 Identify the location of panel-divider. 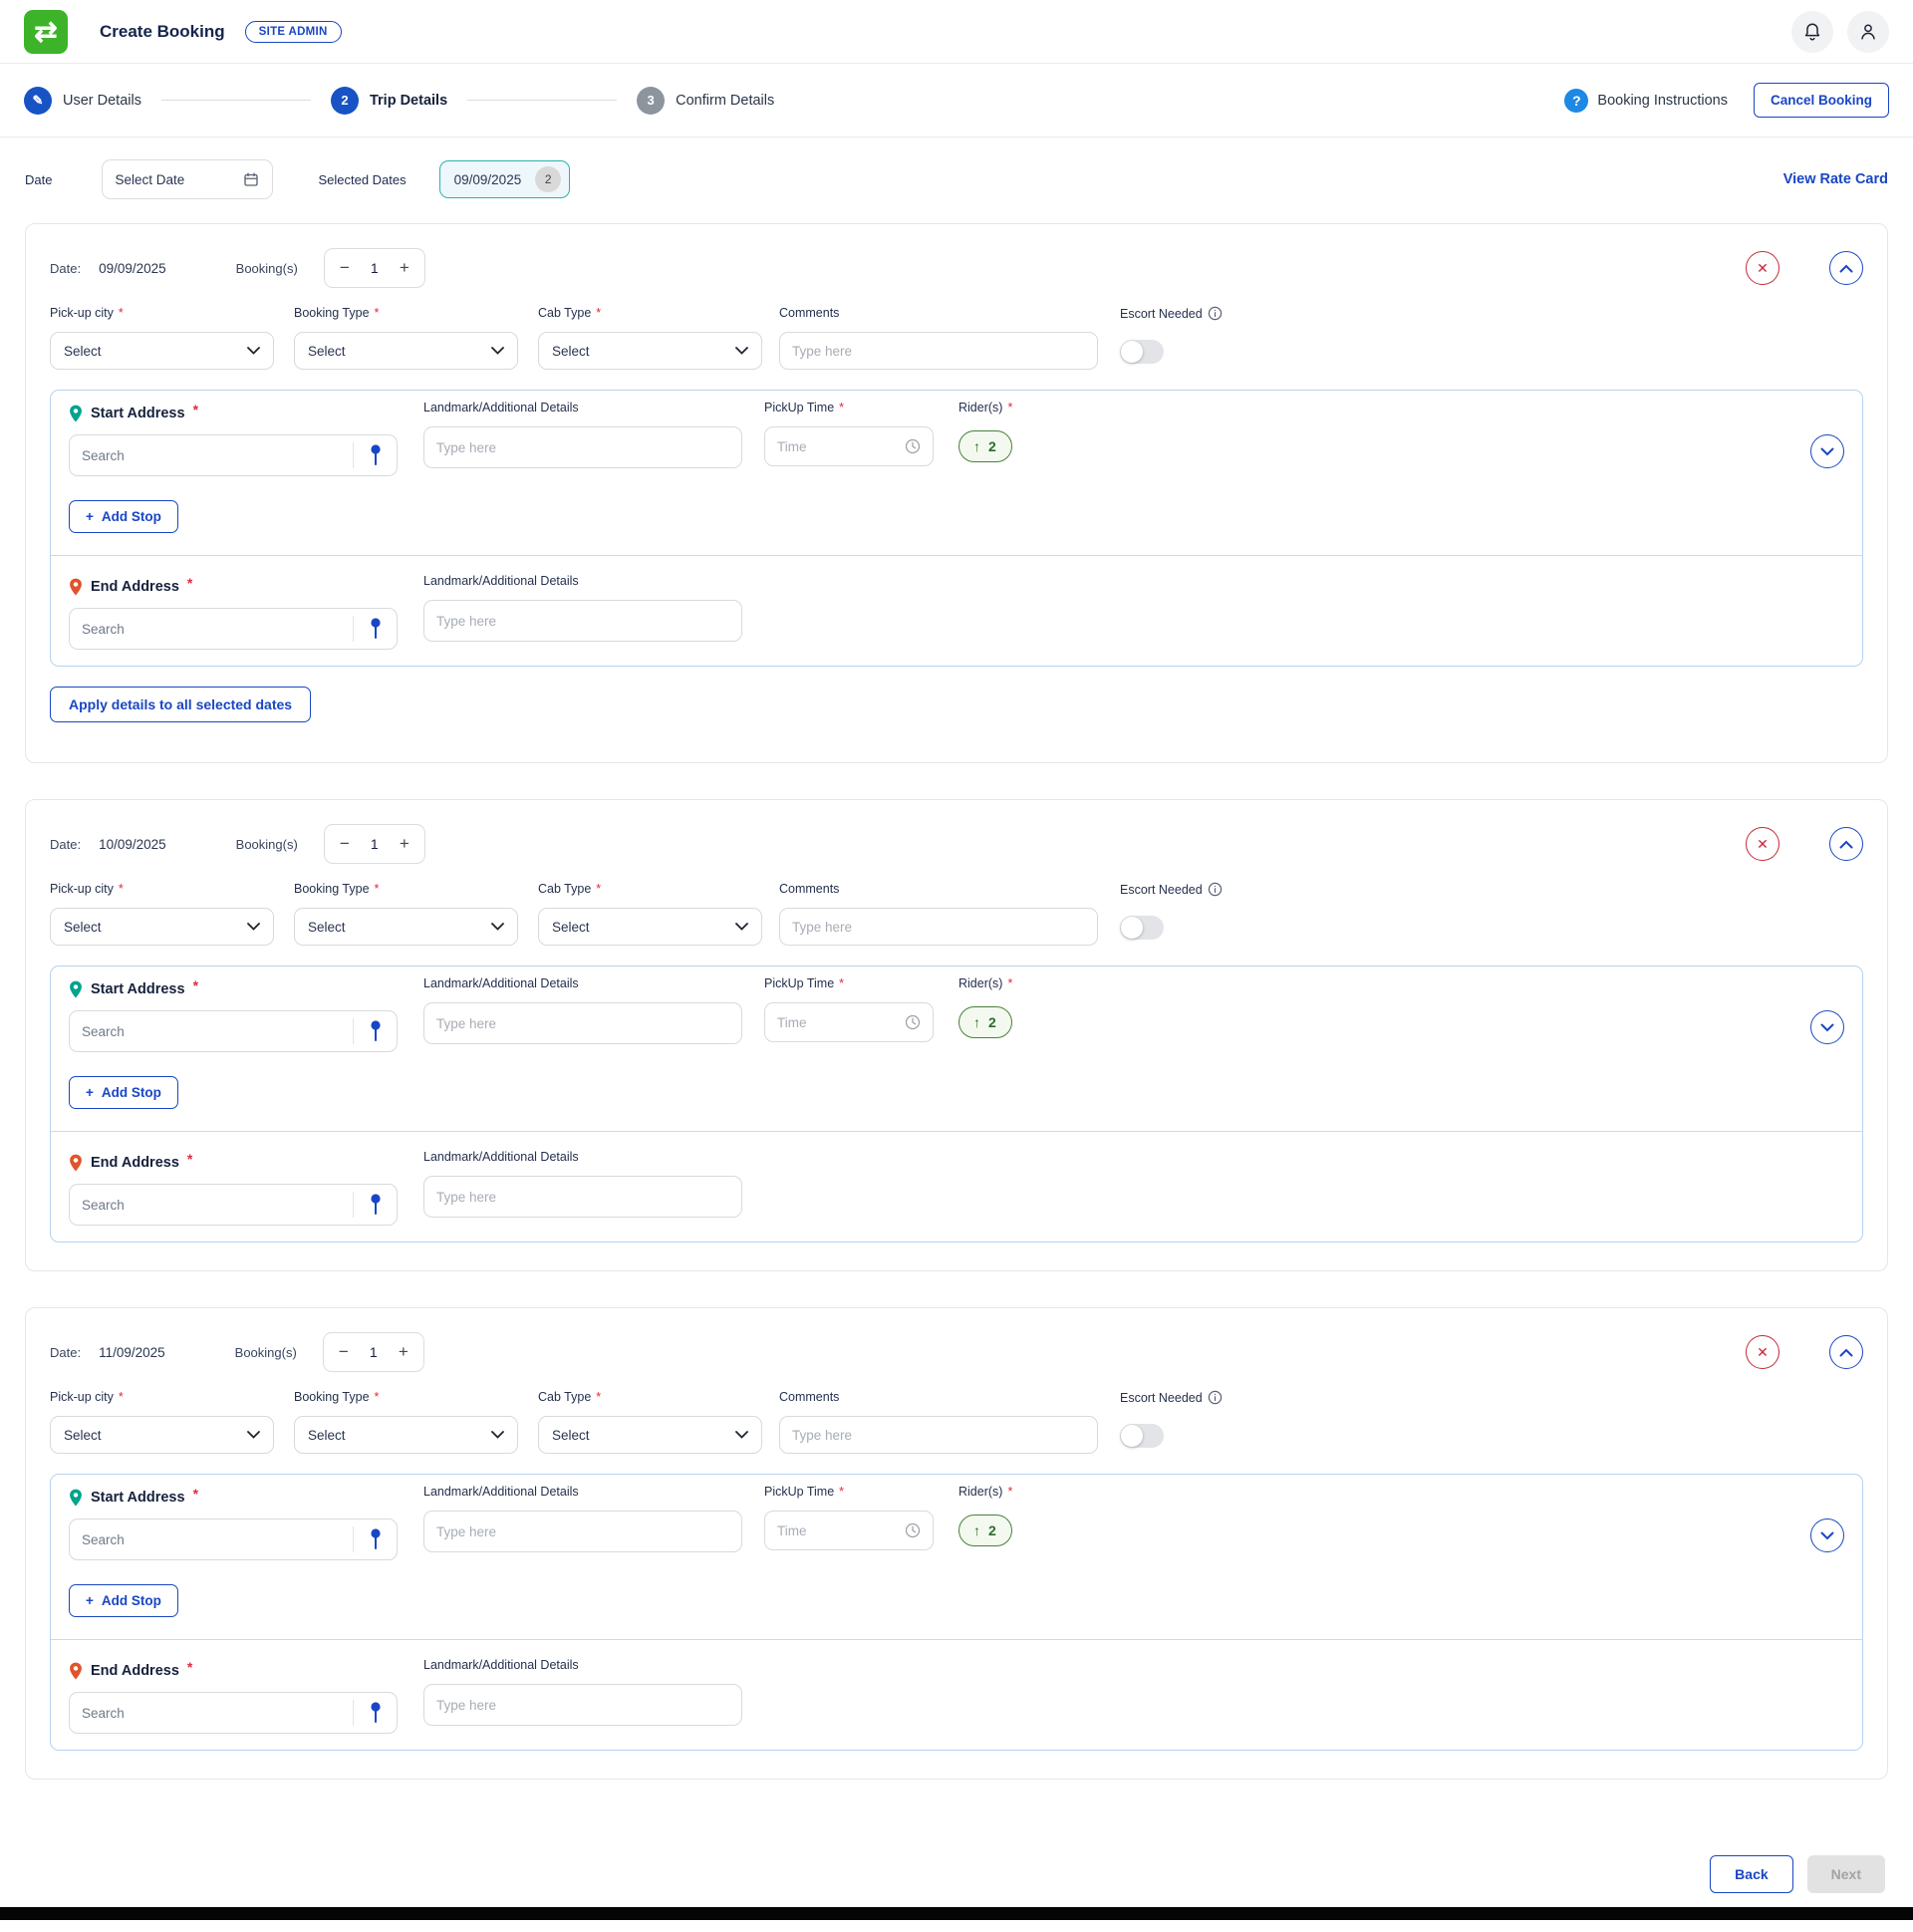
(956, 1639).